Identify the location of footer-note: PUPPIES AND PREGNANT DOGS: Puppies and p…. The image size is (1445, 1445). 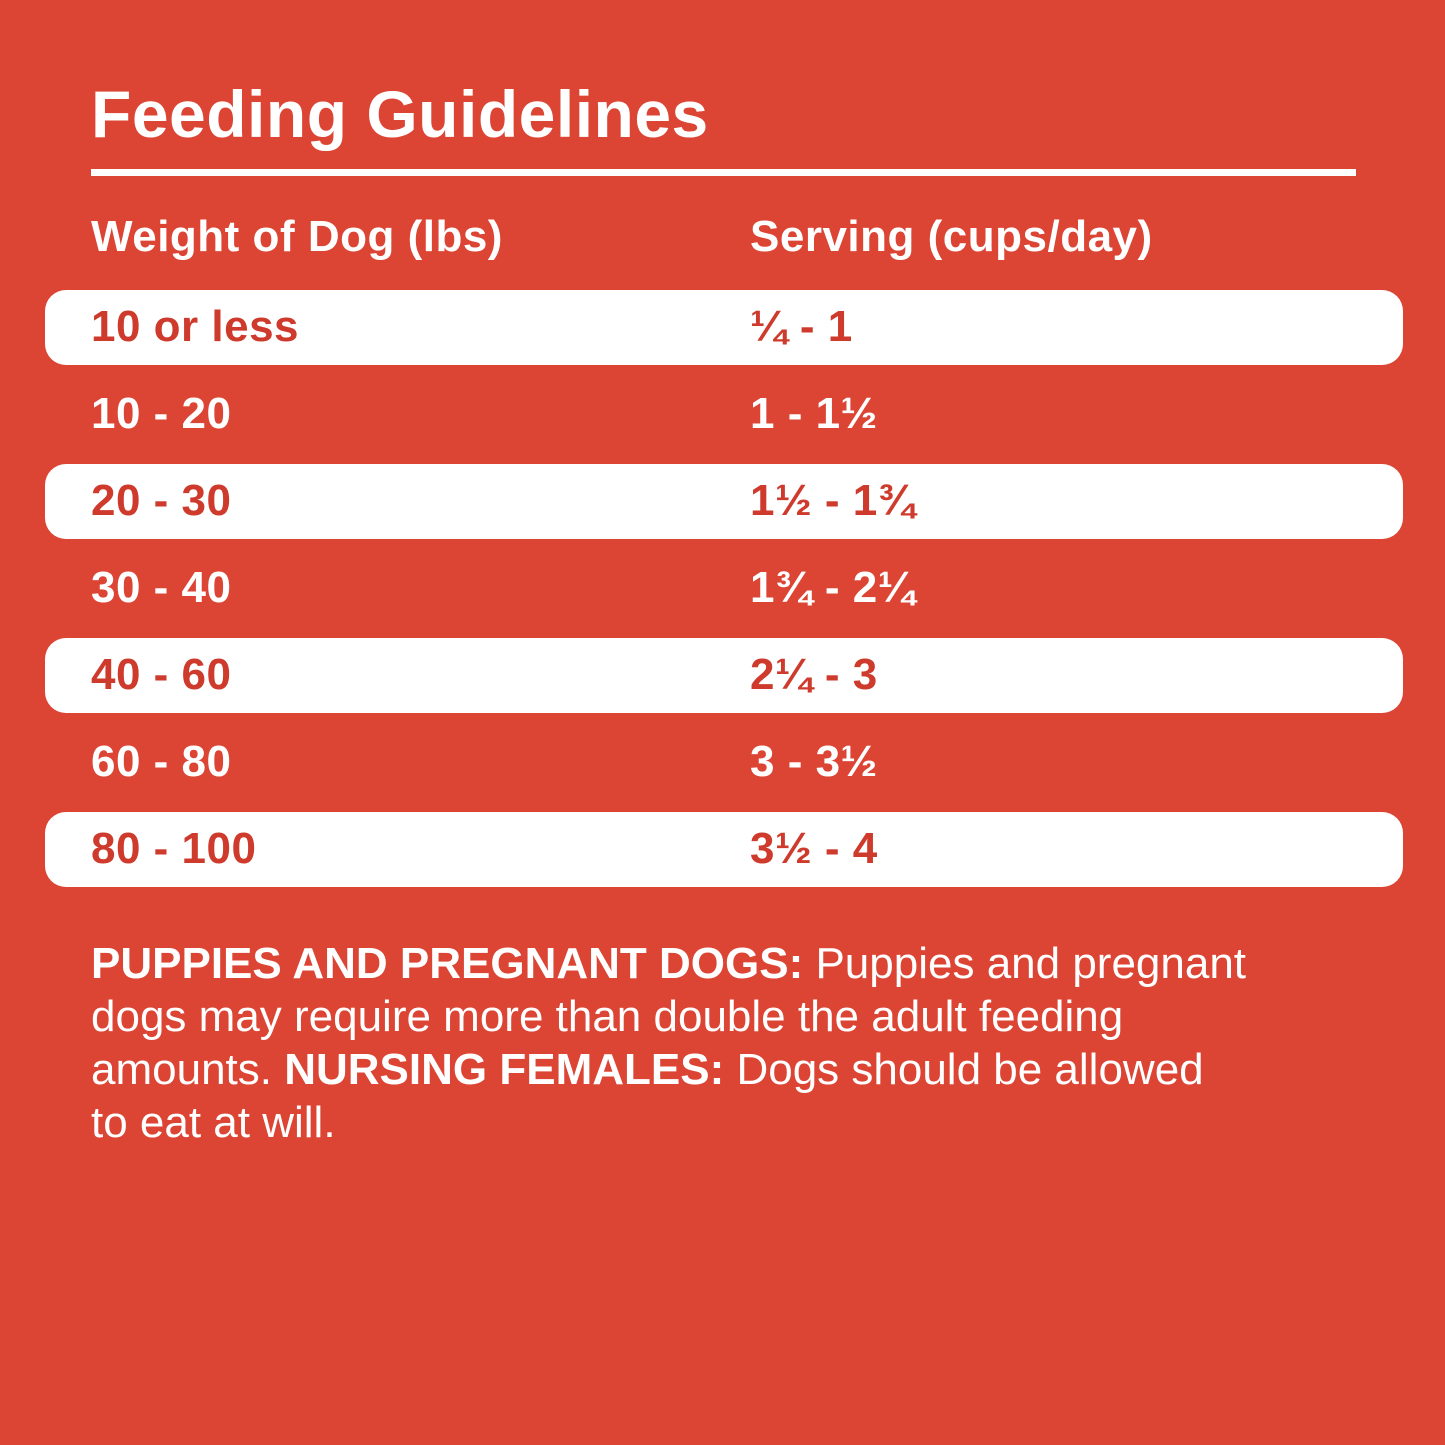
(741, 1043).